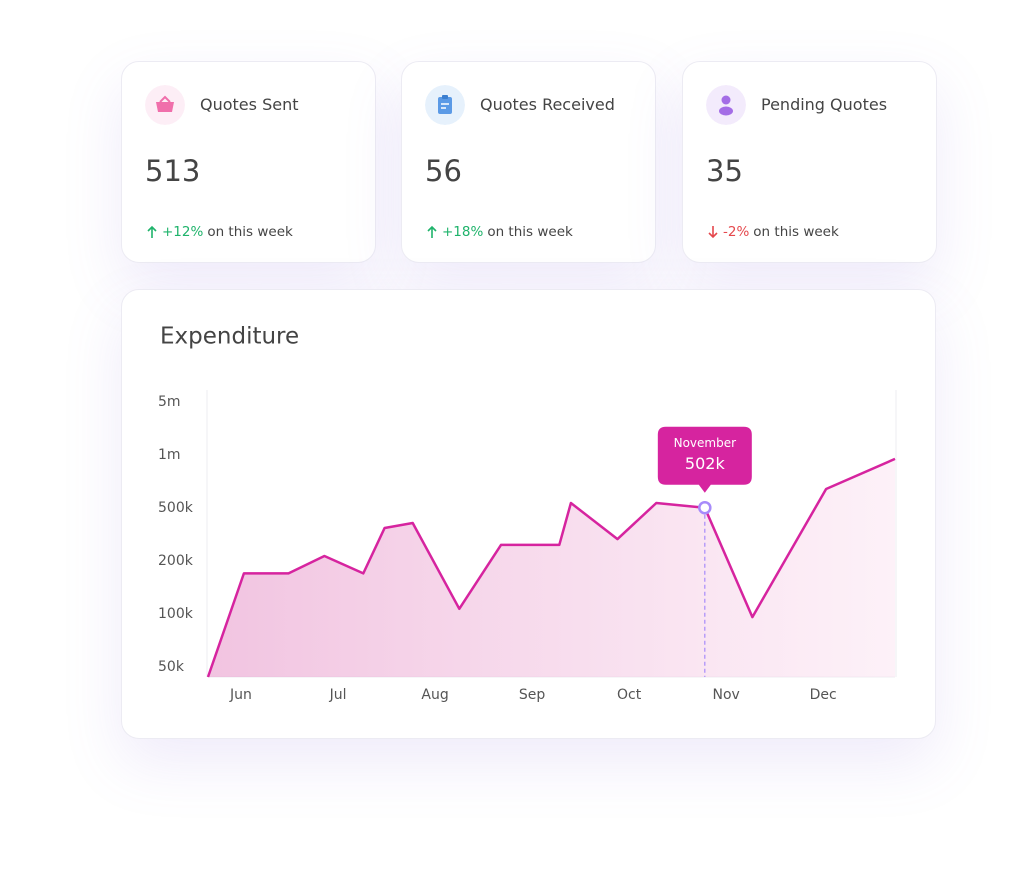  What do you see at coordinates (705, 507) in the screenshot?
I see `tooltip-marker` at bounding box center [705, 507].